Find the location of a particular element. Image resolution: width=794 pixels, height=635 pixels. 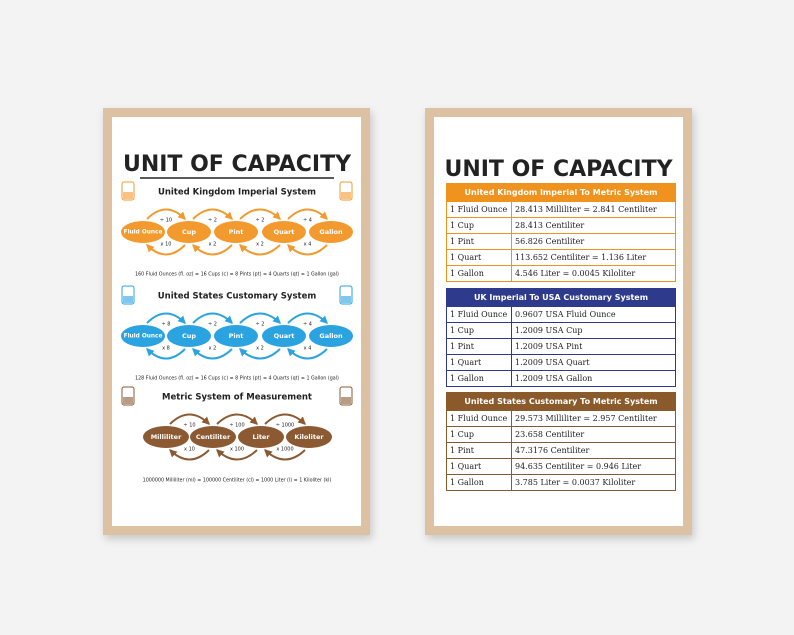

table-header: UK Imperial To USA Customary System is located at coordinates (561, 297).